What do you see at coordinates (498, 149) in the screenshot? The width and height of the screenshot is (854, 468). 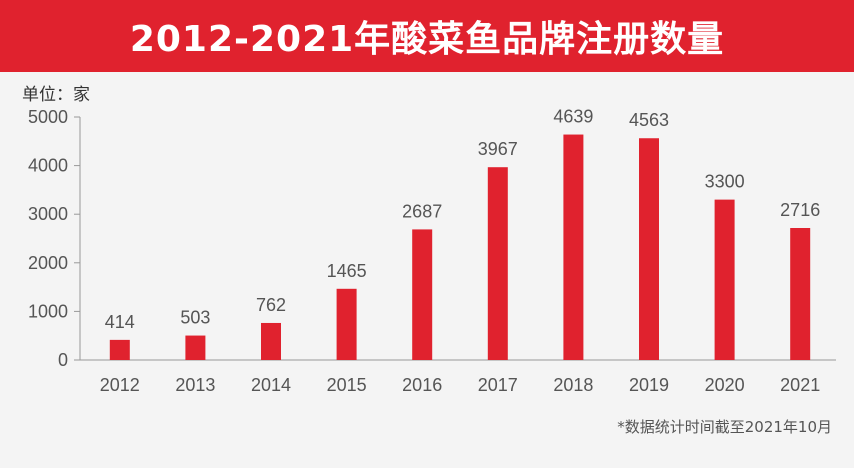 I see `data-label: 3967` at bounding box center [498, 149].